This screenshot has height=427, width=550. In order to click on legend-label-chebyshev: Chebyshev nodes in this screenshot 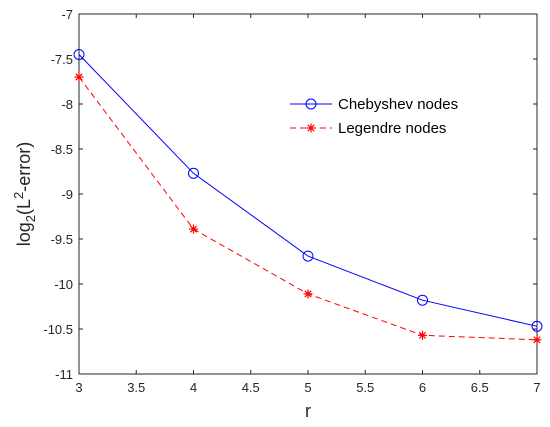, I will do `click(398, 104)`.